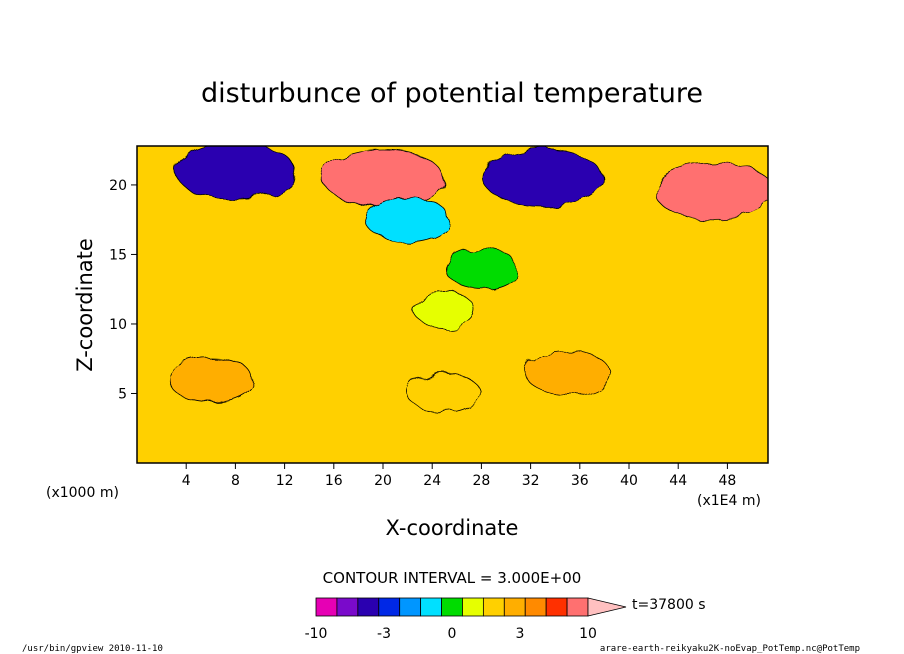 The image size is (904, 654). Describe the element at coordinates (452, 93) in the screenshot. I see `chart-title: disturbunce of potential temperature` at that location.